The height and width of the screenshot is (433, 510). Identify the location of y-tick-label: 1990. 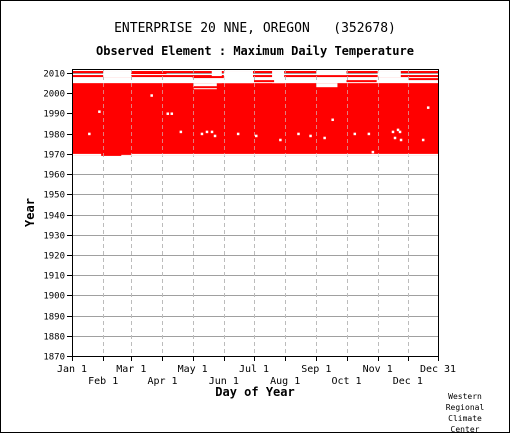
(54, 115).